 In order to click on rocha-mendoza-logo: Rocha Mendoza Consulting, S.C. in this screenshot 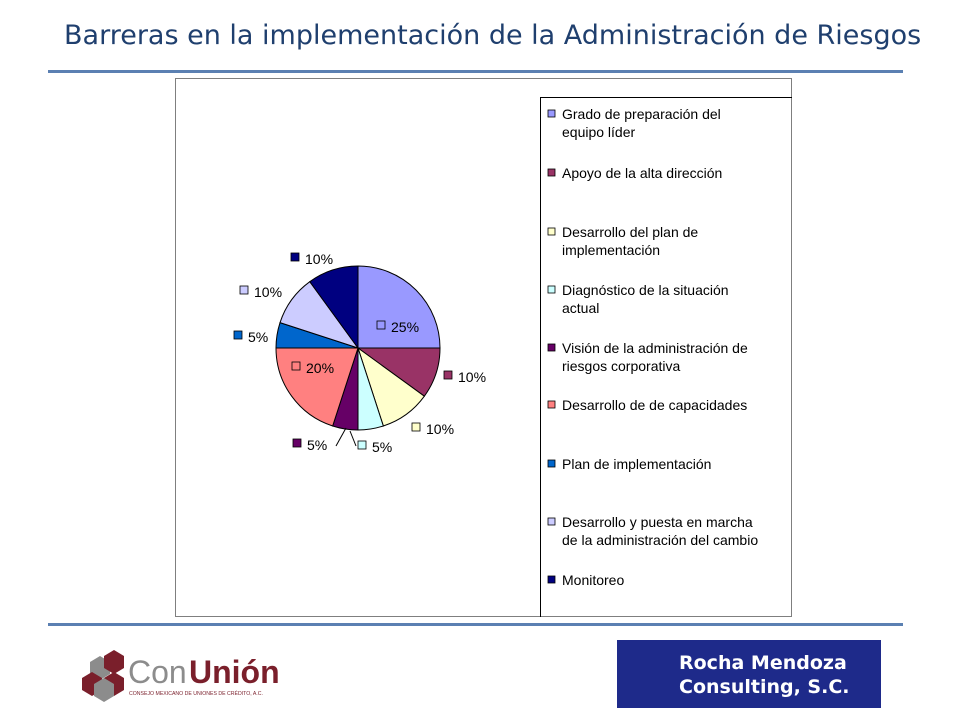, I will do `click(749, 674)`.